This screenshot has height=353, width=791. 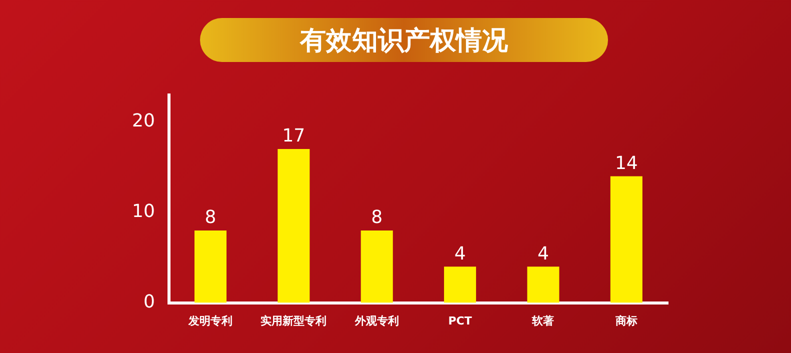 I want to click on y-tick-label: 0, so click(x=149, y=301).